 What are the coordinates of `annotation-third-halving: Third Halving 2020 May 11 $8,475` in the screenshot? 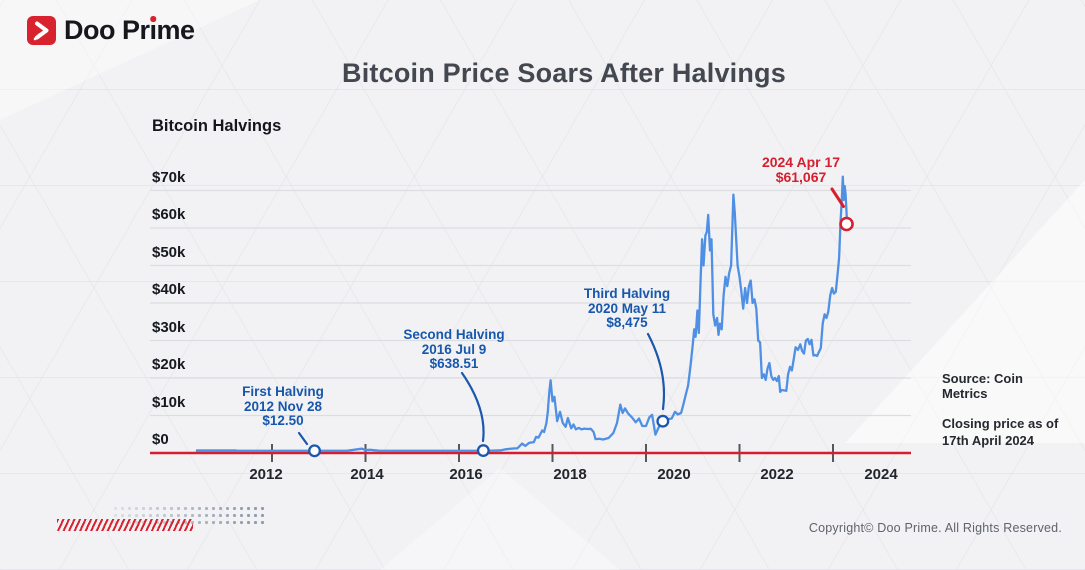 It's located at (627, 308).